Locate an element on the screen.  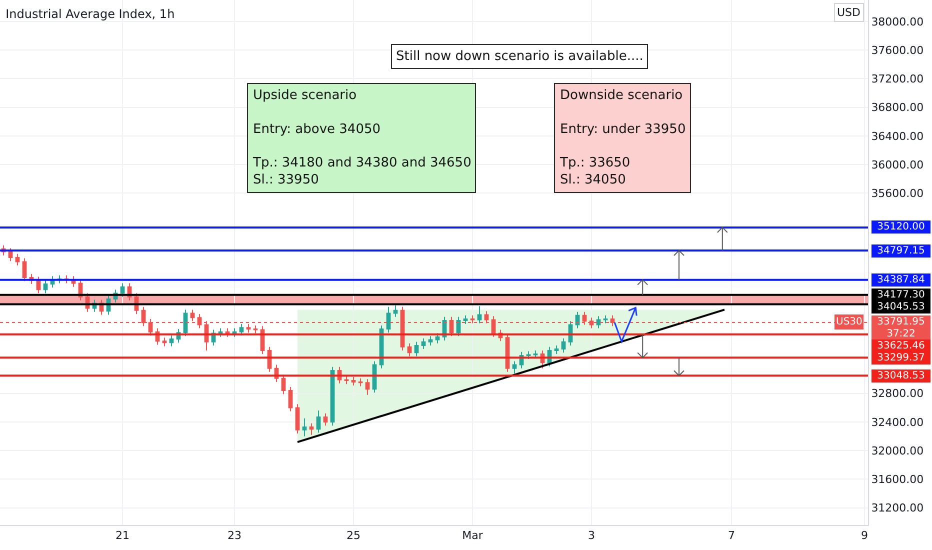
y-tick-label: 36000.00 is located at coordinates (897, 165).